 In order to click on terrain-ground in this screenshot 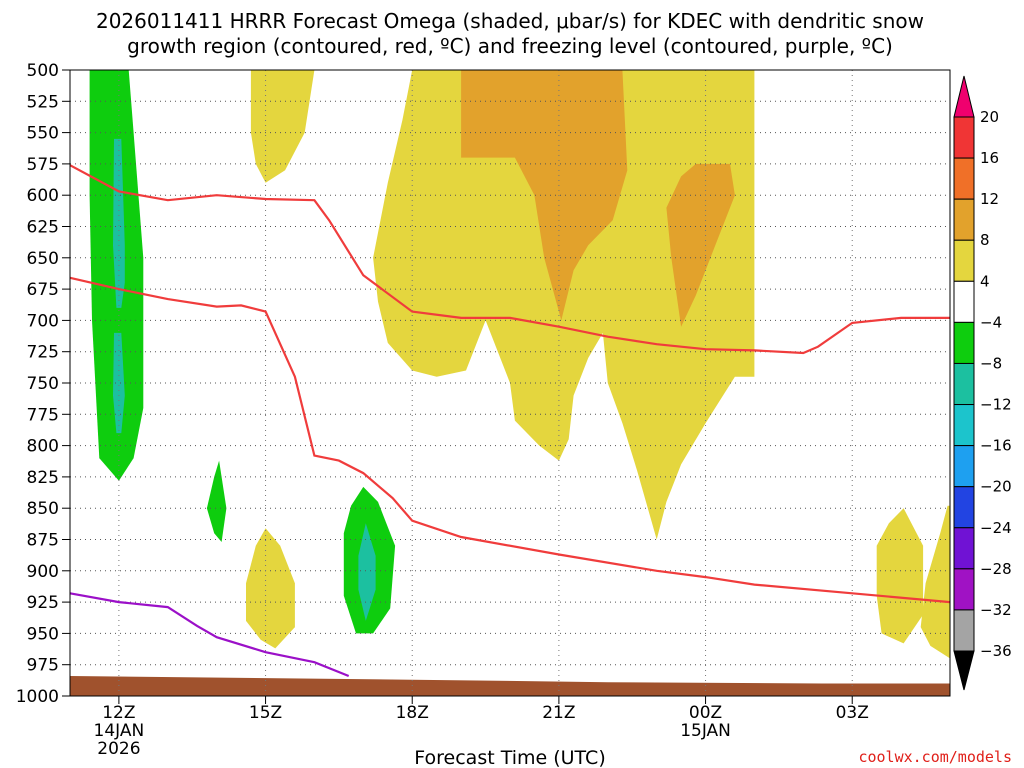, I will do `click(510, 686)`.